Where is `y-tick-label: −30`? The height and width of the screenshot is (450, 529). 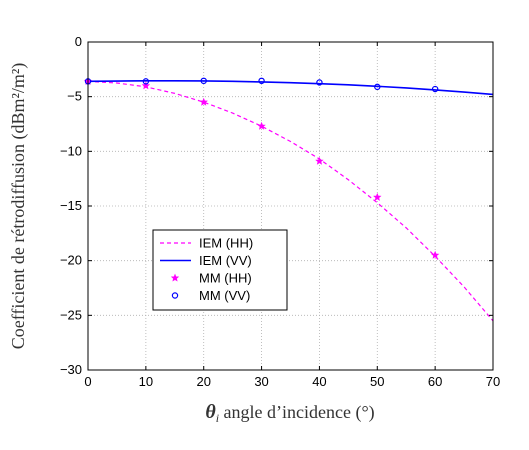
y-tick-label: −30 is located at coordinates (71, 369).